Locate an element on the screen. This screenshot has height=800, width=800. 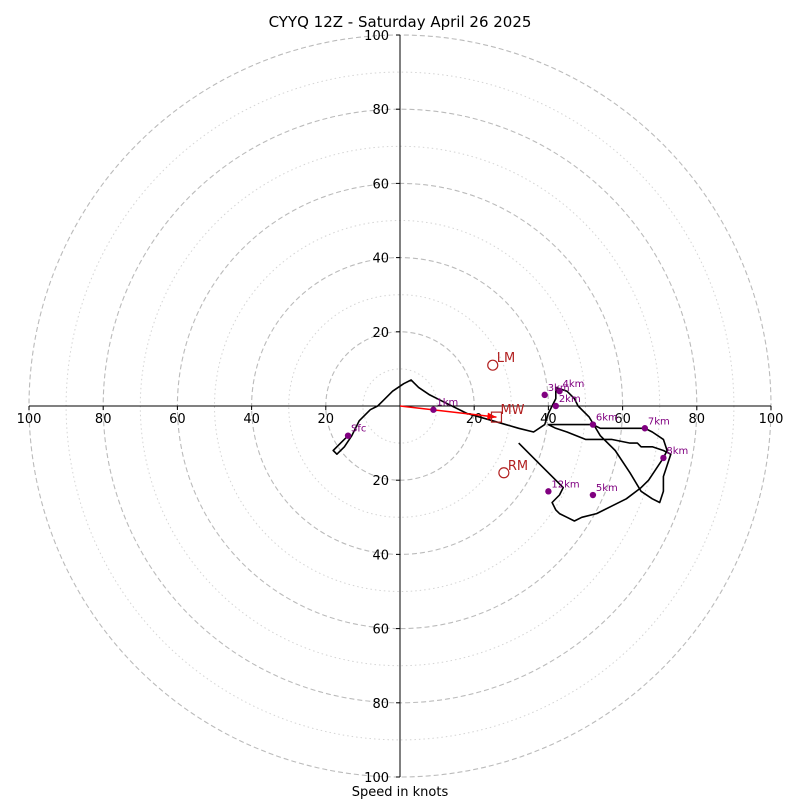
chart-title: CYYQ 12Z - Saturday April 26 2025 is located at coordinates (400, 22).